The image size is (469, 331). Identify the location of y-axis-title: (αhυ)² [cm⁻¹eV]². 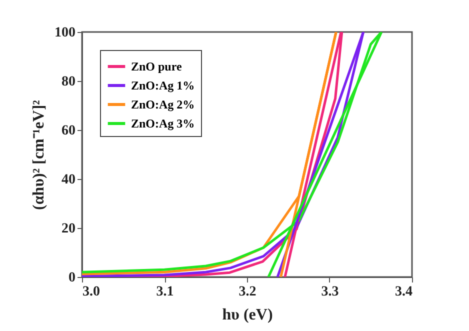
(39, 155).